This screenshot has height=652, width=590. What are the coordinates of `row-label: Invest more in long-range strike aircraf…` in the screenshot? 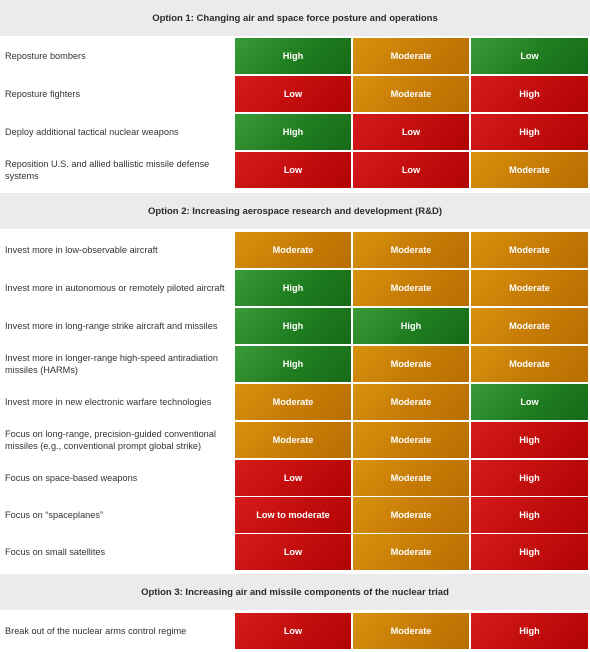 It's located at (111, 326).